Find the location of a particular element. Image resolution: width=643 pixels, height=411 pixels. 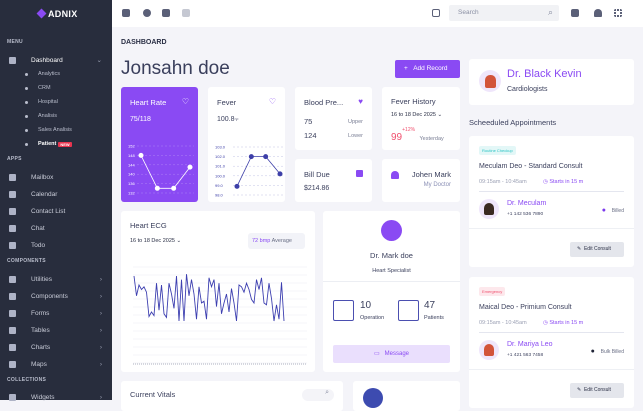

fever-value: 100.8 is located at coordinates (226, 119).